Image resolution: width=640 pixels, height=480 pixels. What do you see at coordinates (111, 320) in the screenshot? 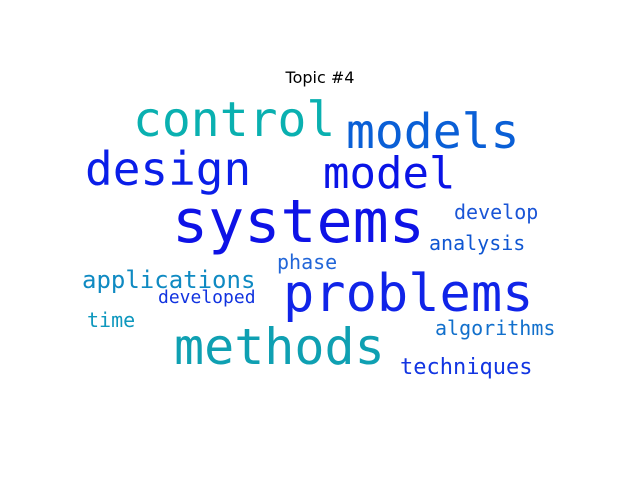
I see `word-time: time` at bounding box center [111, 320].